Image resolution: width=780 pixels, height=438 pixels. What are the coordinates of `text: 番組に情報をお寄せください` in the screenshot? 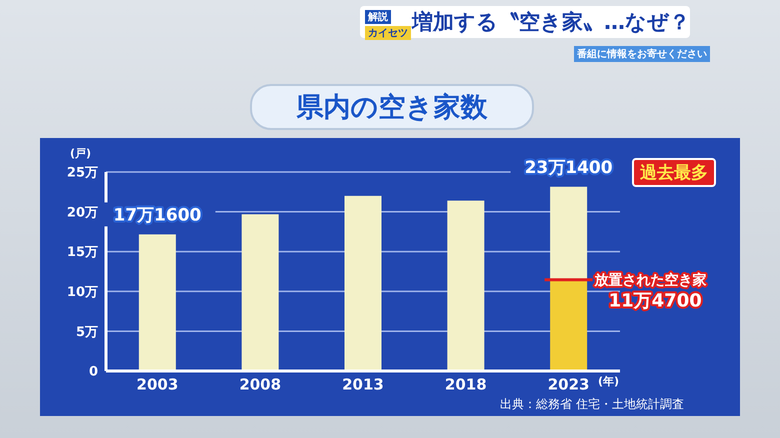 It's located at (642, 54).